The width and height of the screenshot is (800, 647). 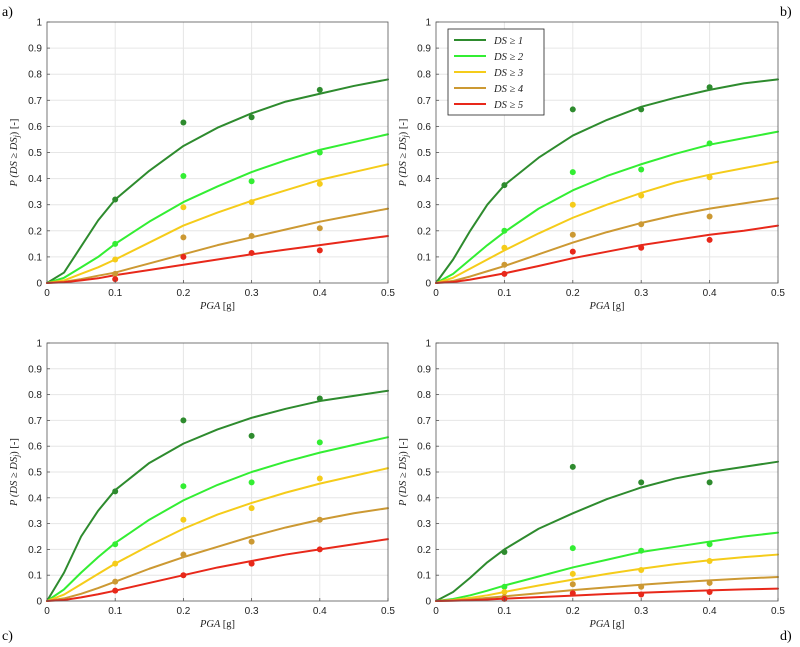 I want to click on fit-curve-ds2, so click(x=217, y=519).